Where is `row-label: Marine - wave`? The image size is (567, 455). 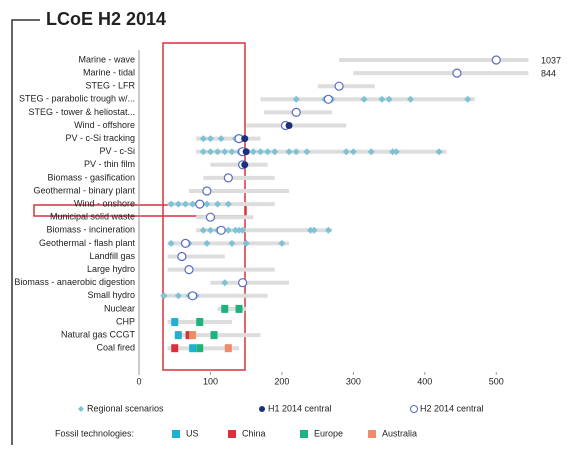 row-label: Marine - wave is located at coordinates (106, 59).